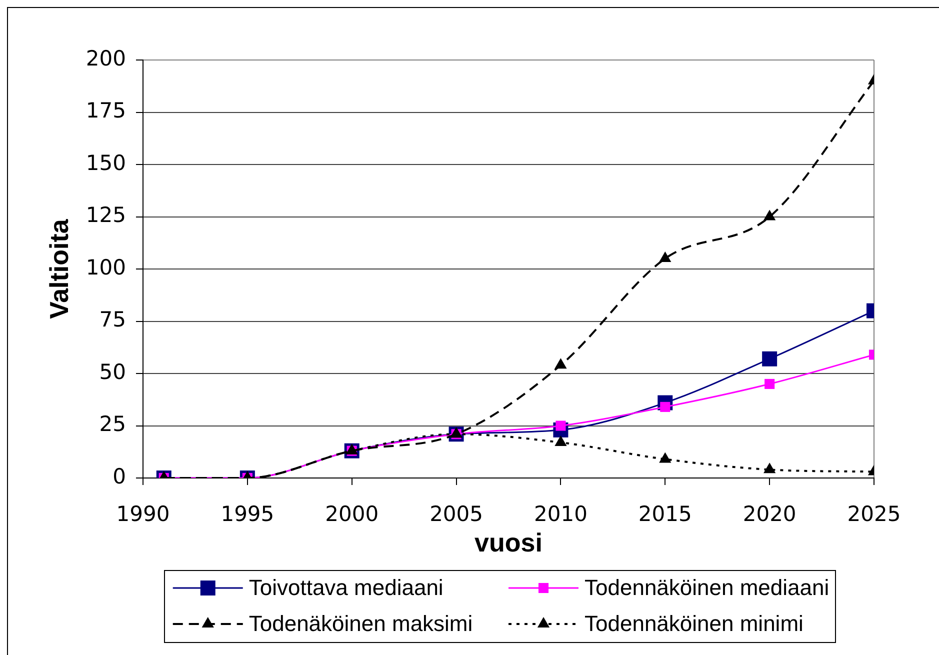  I want to click on legend-label: Todenäköinen maksimi, so click(360, 623).